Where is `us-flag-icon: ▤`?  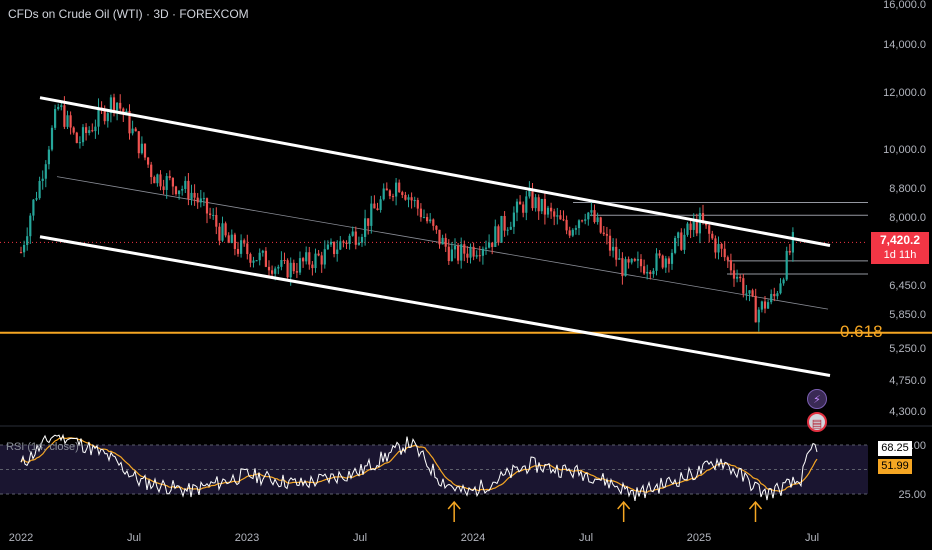 us-flag-icon: ▤ is located at coordinates (817, 422).